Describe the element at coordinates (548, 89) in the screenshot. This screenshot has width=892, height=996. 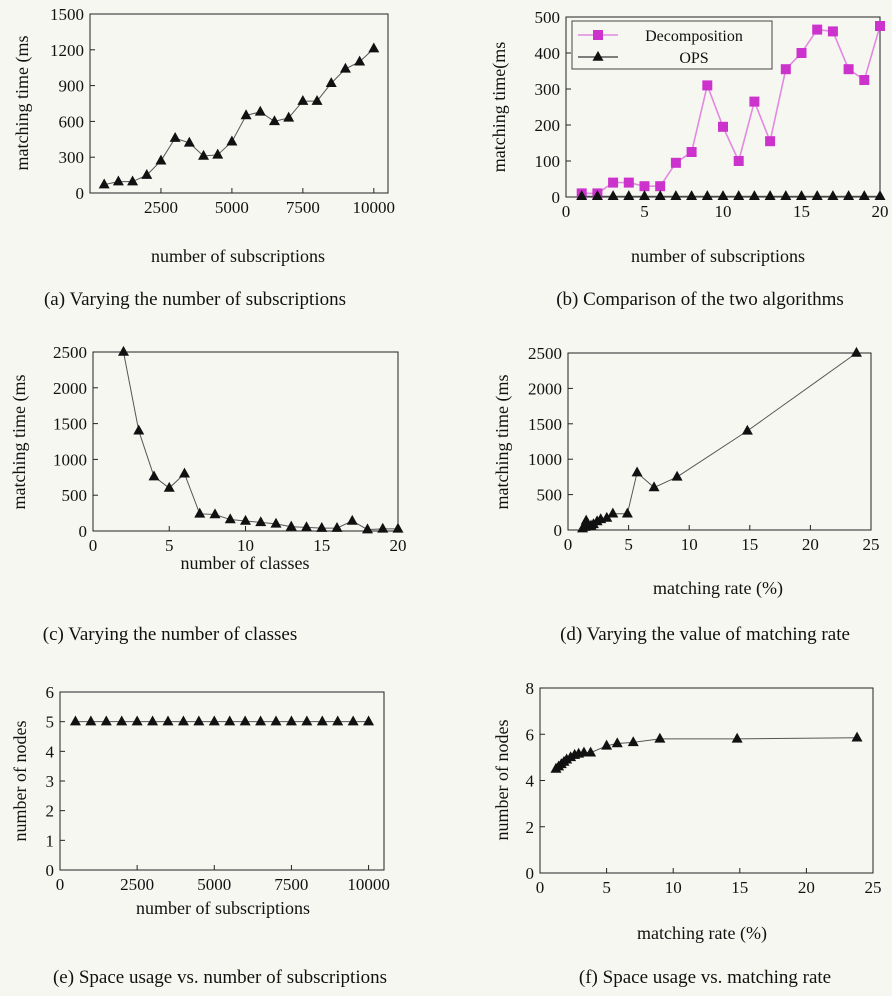
I see `y-tick-label: 300` at that location.